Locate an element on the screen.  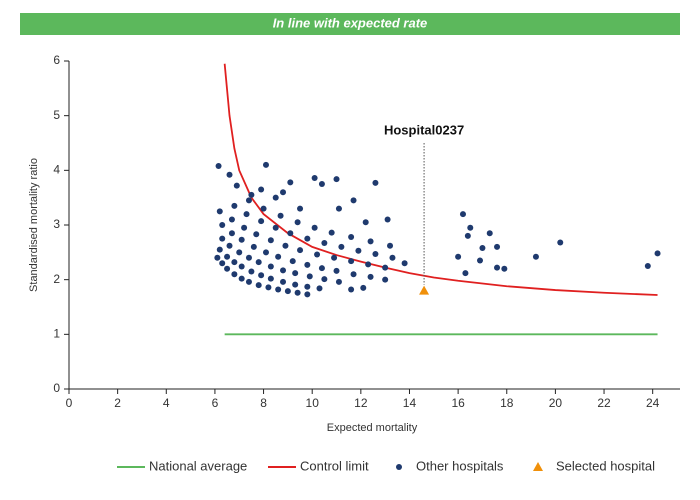
x-tick-label: 12 is located at coordinates (361, 403).